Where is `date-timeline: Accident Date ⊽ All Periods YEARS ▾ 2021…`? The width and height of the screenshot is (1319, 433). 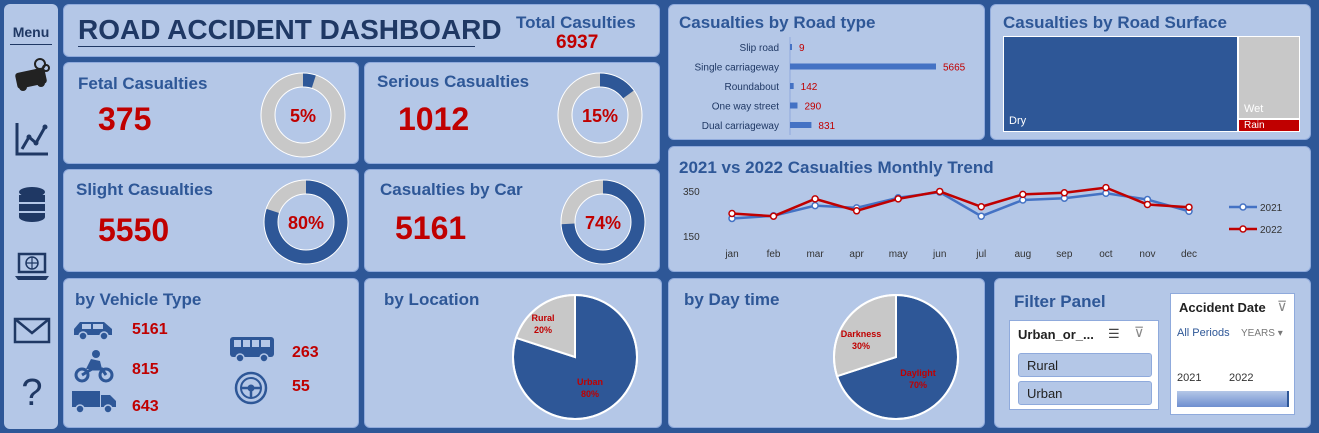 date-timeline: Accident Date ⊽ All Periods YEARS ▾ 2021… is located at coordinates (1232, 354).